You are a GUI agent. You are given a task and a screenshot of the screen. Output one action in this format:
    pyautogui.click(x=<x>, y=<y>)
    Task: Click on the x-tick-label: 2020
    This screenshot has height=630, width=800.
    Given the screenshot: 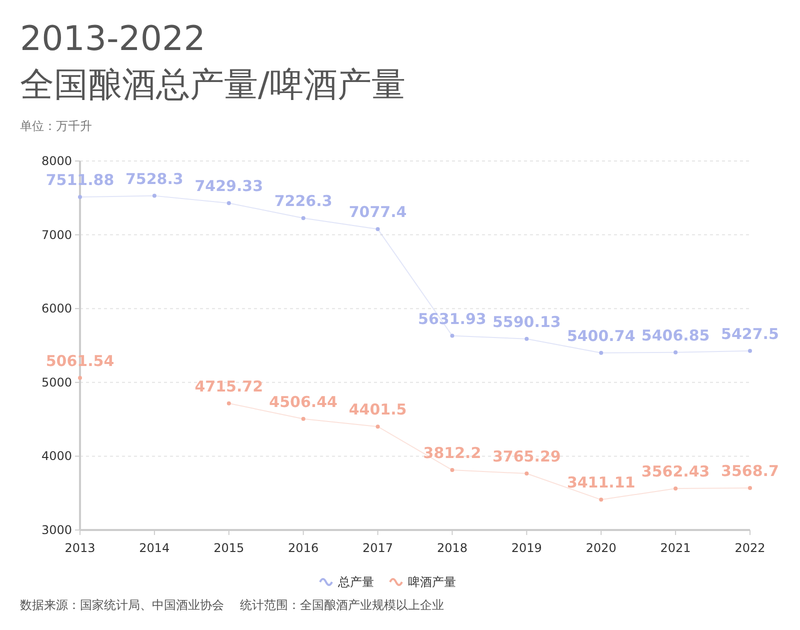 What is the action you would take?
    pyautogui.click(x=601, y=548)
    